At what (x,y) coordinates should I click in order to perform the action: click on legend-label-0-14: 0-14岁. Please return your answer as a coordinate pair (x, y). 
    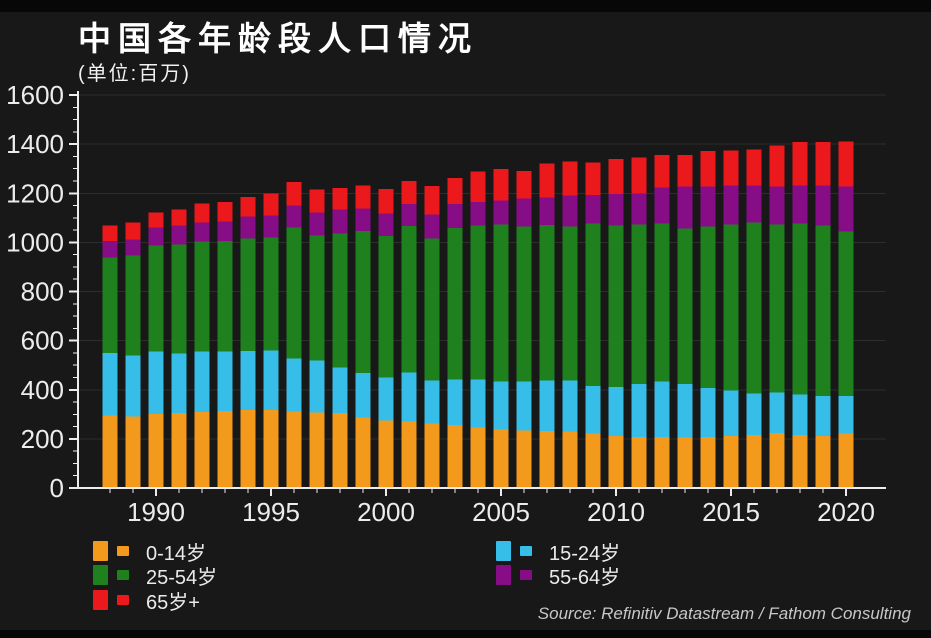
    Looking at the image, I should click on (176, 553).